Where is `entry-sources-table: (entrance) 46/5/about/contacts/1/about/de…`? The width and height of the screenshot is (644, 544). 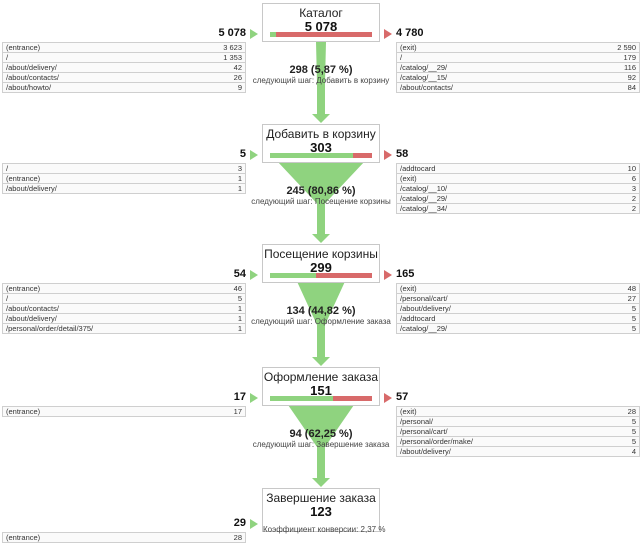 entry-sources-table: (entrance) 46/5/about/contacts/1/about/de… is located at coordinates (124, 308).